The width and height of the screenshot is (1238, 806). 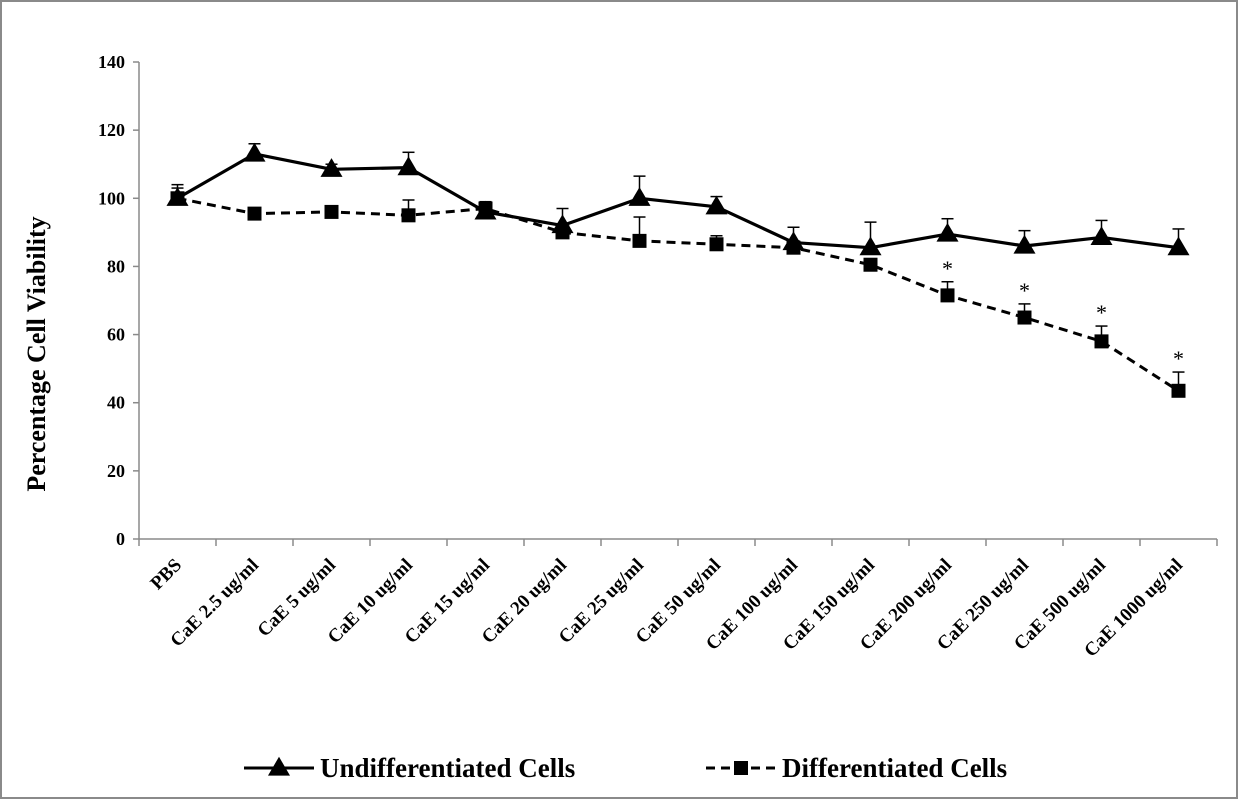 What do you see at coordinates (166, 574) in the screenshot?
I see `x-category-label: PBS` at bounding box center [166, 574].